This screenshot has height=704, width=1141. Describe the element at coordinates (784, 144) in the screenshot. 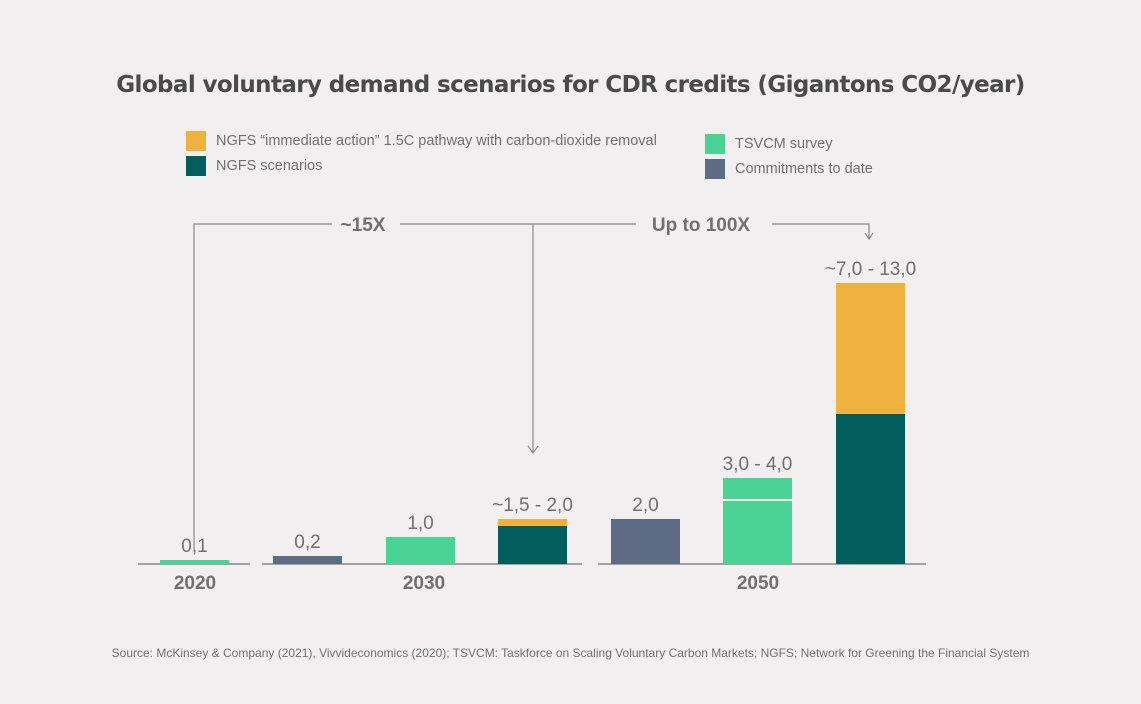

I see `legend-label: TSVCM survey` at that location.